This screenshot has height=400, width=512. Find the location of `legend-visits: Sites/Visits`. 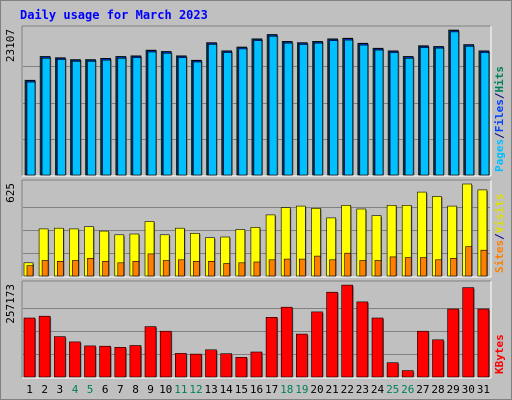

legend-visits: Sites/Visits is located at coordinates (499, 234).